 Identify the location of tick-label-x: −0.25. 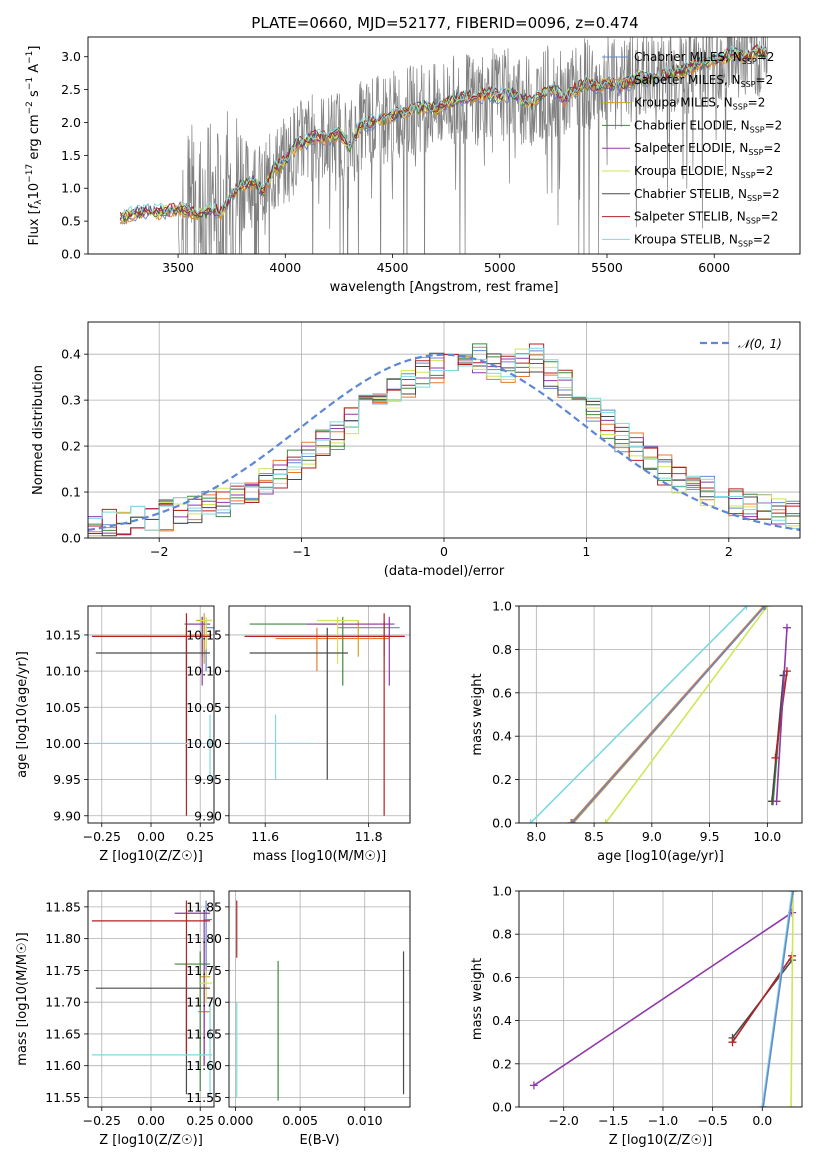
(102, 1120).